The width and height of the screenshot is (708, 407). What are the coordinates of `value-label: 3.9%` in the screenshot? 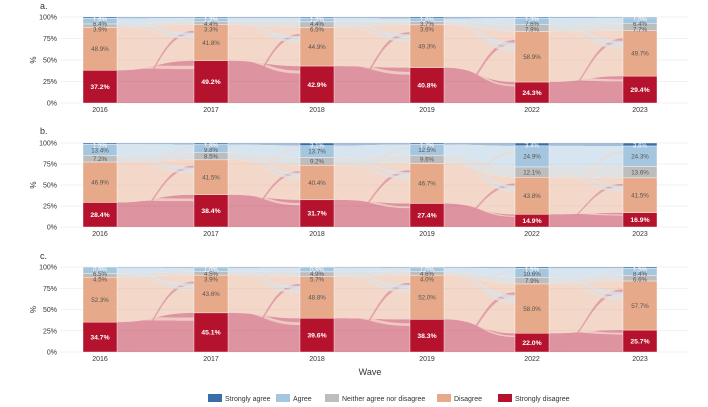 It's located at (211, 280).